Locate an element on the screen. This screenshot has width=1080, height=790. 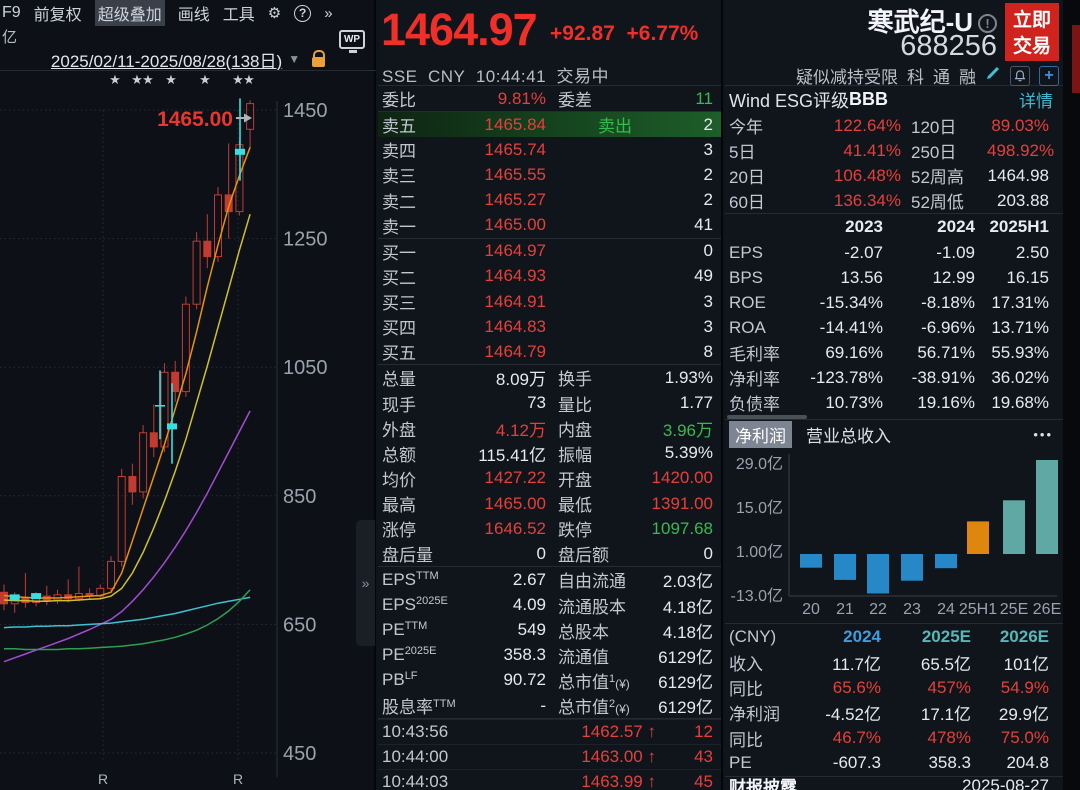
svg-text: 29.0亿 is located at coordinates (759, 464).